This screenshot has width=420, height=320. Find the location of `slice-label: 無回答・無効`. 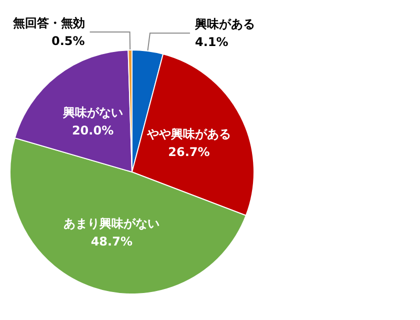

slice-label: 無回答・無効 is located at coordinates (48, 23).